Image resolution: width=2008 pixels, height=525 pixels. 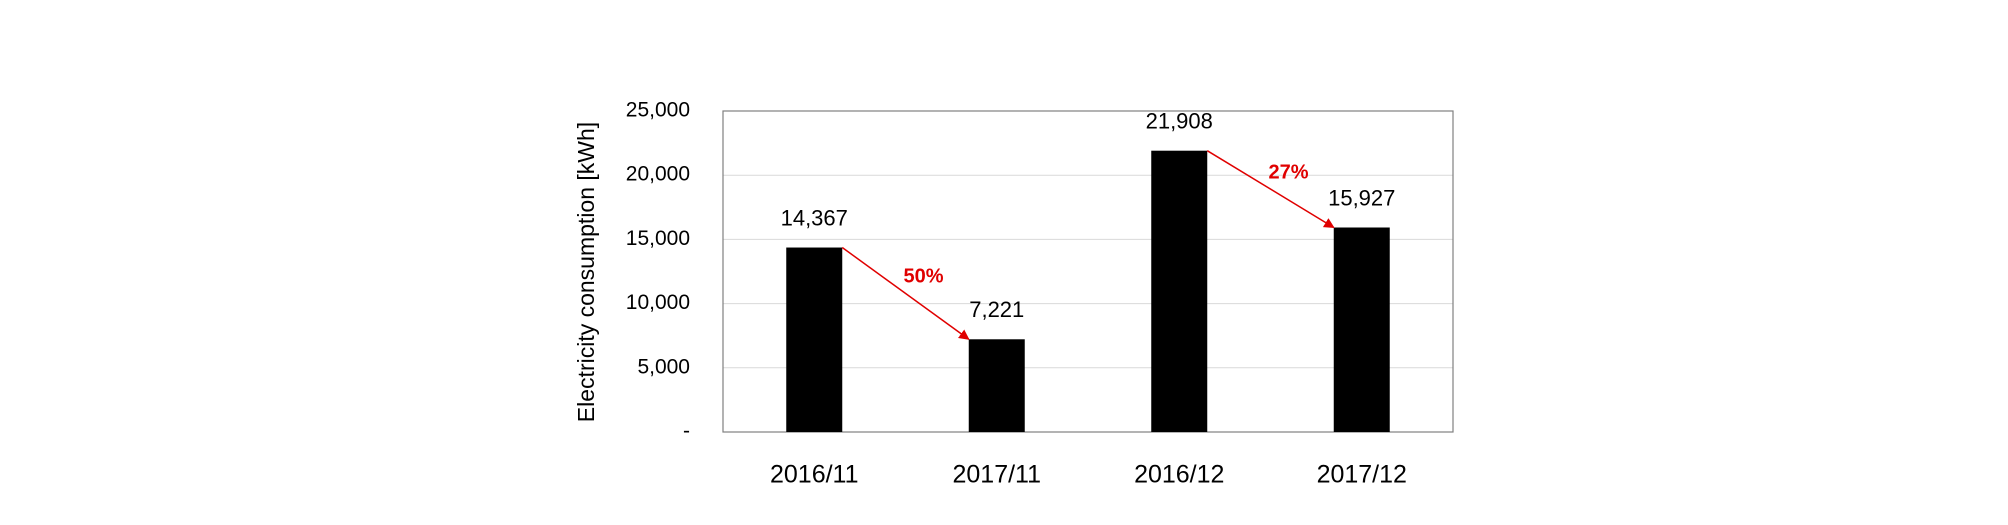 I want to click on data-label: 14,367, so click(x=814, y=217).